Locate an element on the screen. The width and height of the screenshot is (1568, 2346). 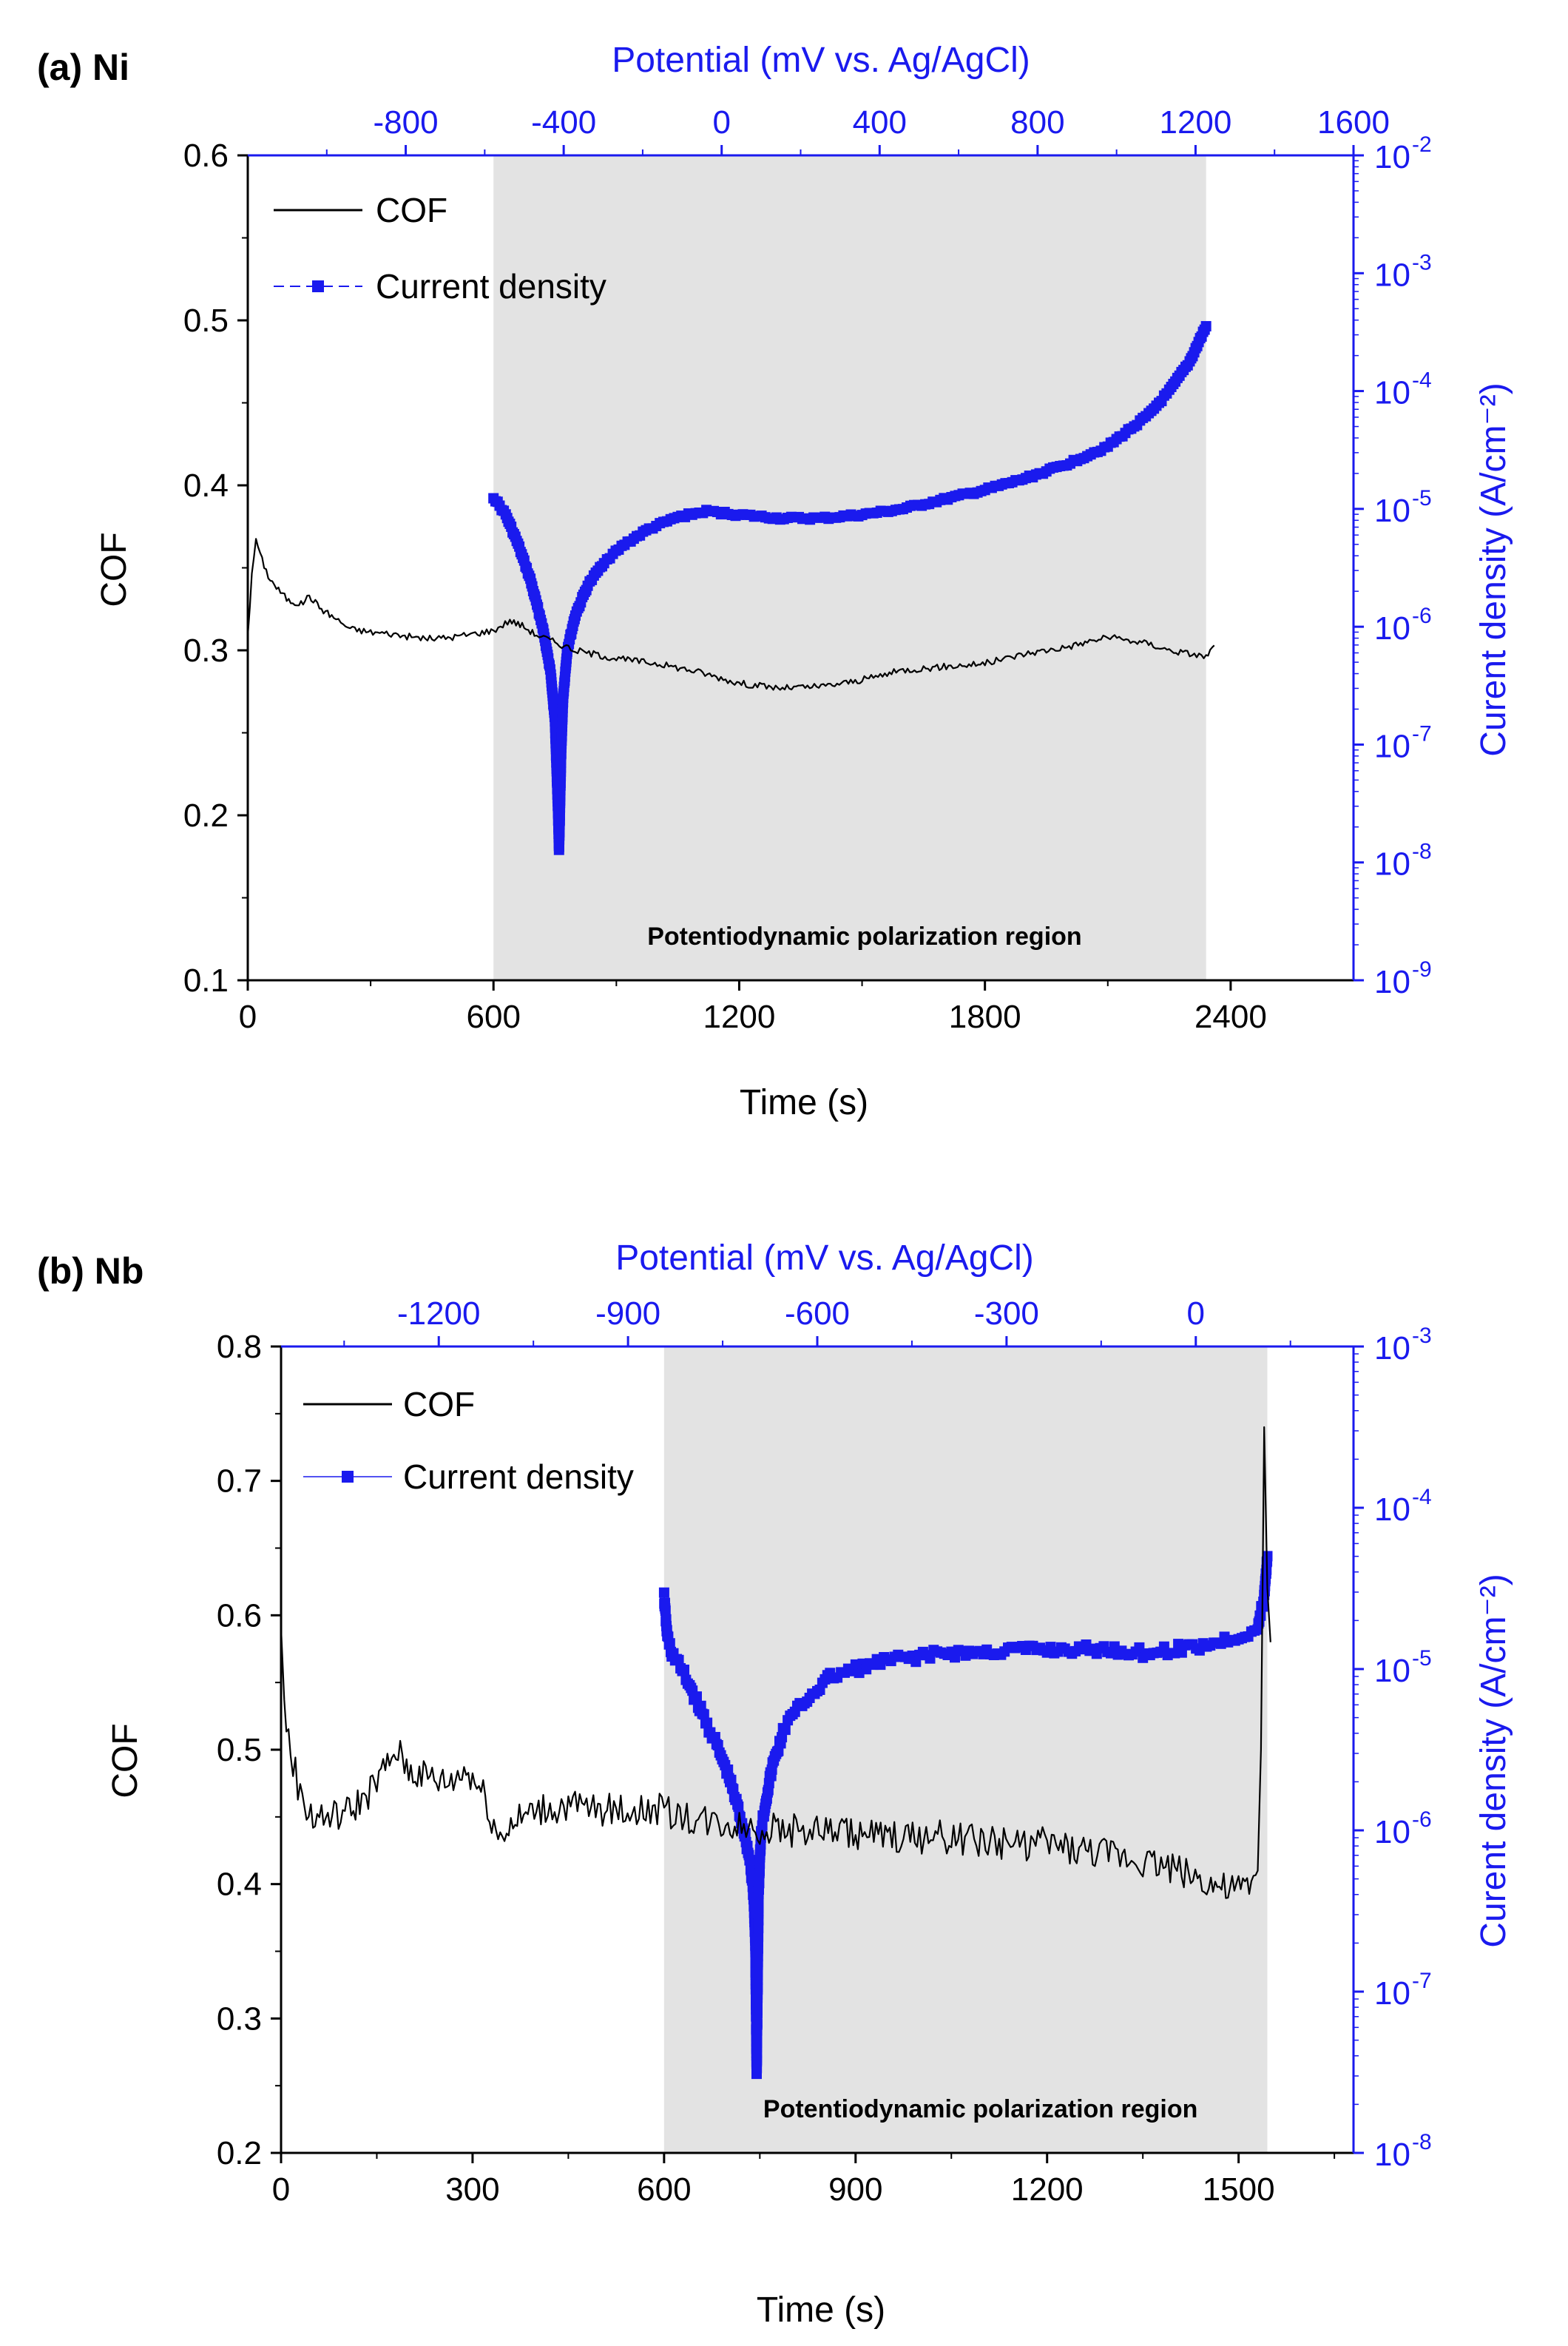
a-y2tick-label: 10⁻² is located at coordinates (1403, 153).